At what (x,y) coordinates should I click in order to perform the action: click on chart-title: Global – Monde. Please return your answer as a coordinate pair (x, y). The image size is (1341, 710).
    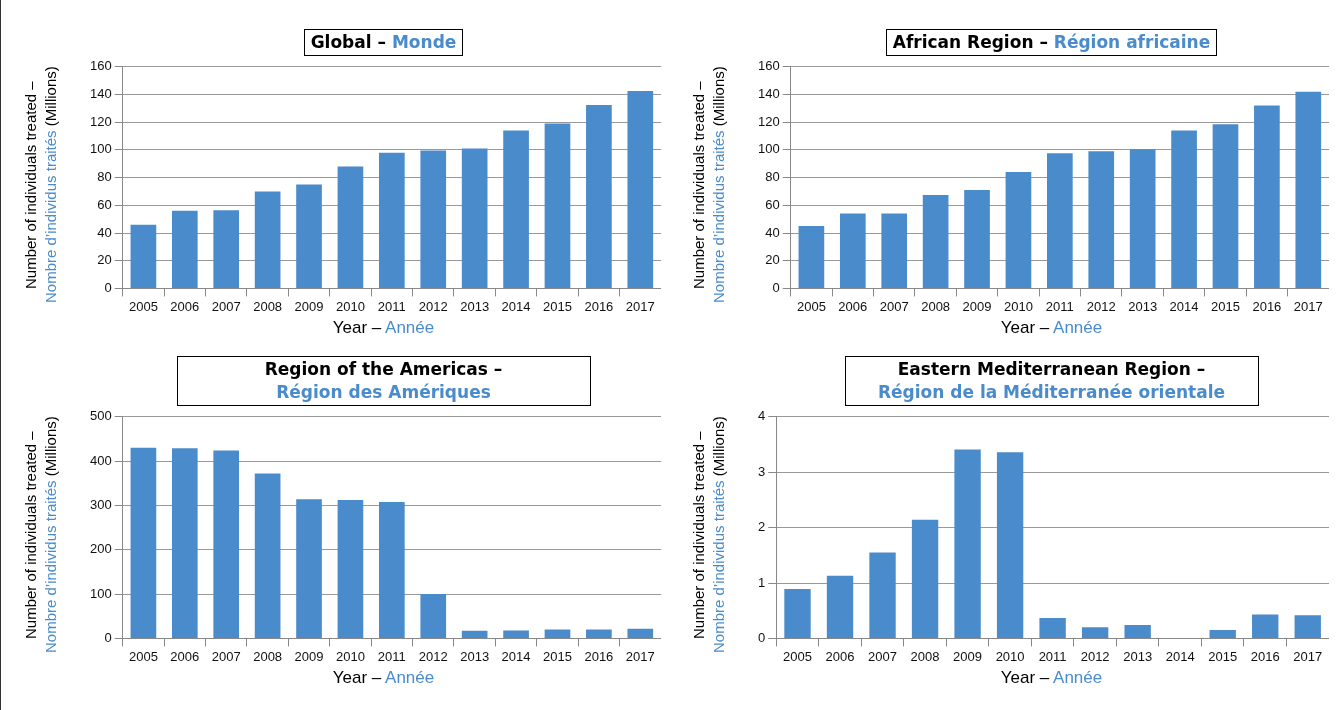
    Looking at the image, I should click on (383, 42).